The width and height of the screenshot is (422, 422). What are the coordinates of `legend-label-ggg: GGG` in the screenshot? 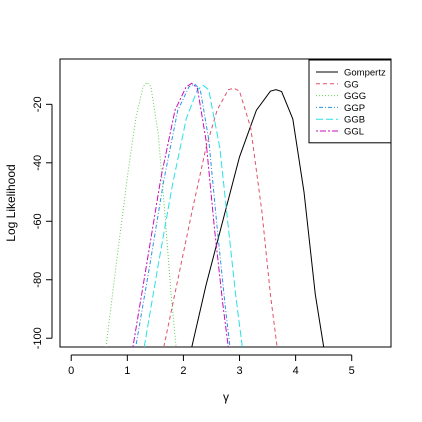 It's located at (355, 96).